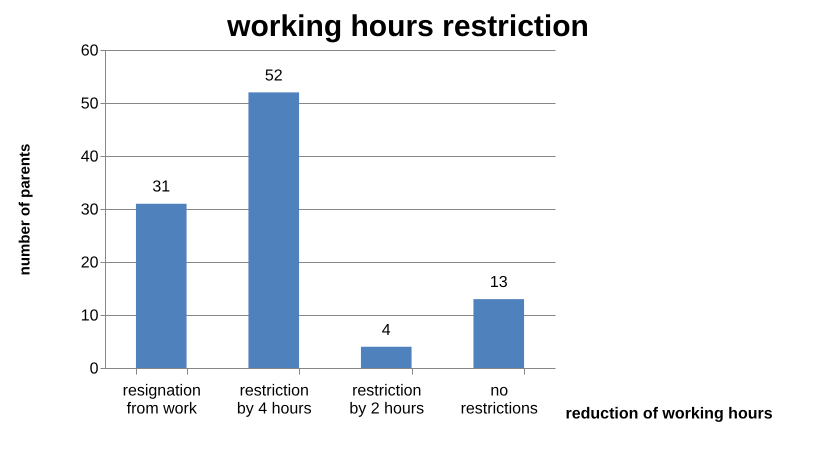  I want to click on x-tick-label: resignation from work, so click(161, 400).